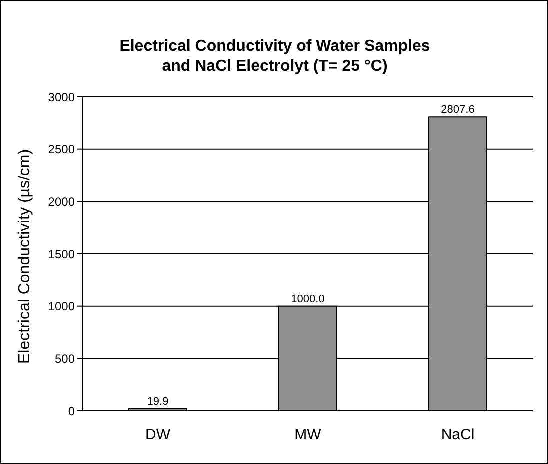  Describe the element at coordinates (25, 256) in the screenshot. I see `y-axis-title: Electrical Conductivity (µs/cm)` at that location.